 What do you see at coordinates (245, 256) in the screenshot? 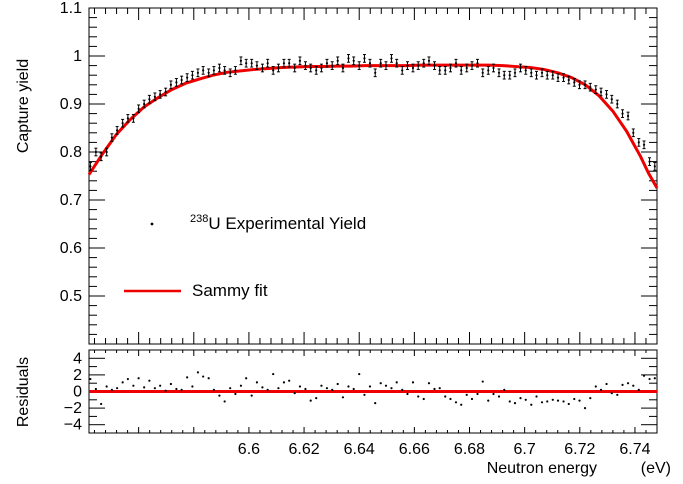
I see `legend: 238U Experimental Yield Sammy fit` at bounding box center [245, 256].